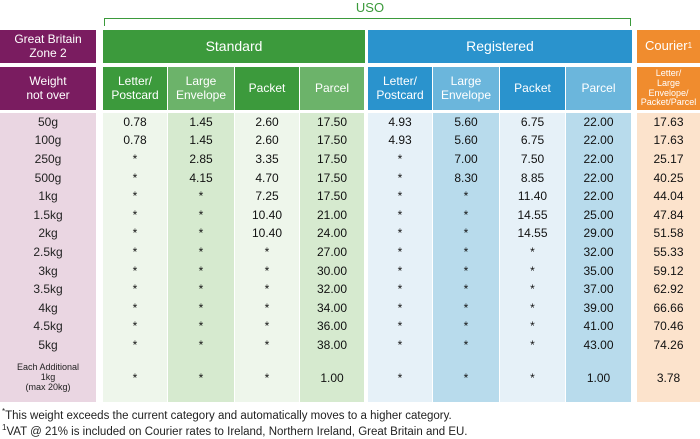  I want to click on weight-label: 5kg, so click(48, 345).